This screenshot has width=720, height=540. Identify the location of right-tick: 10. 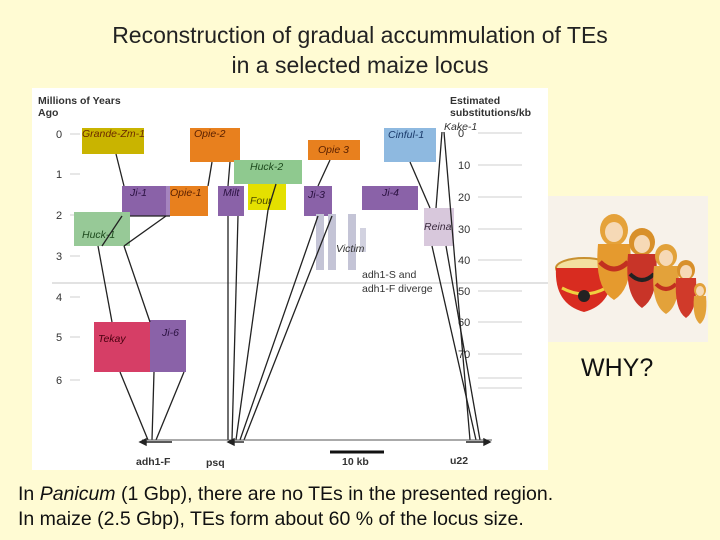
(464, 166).